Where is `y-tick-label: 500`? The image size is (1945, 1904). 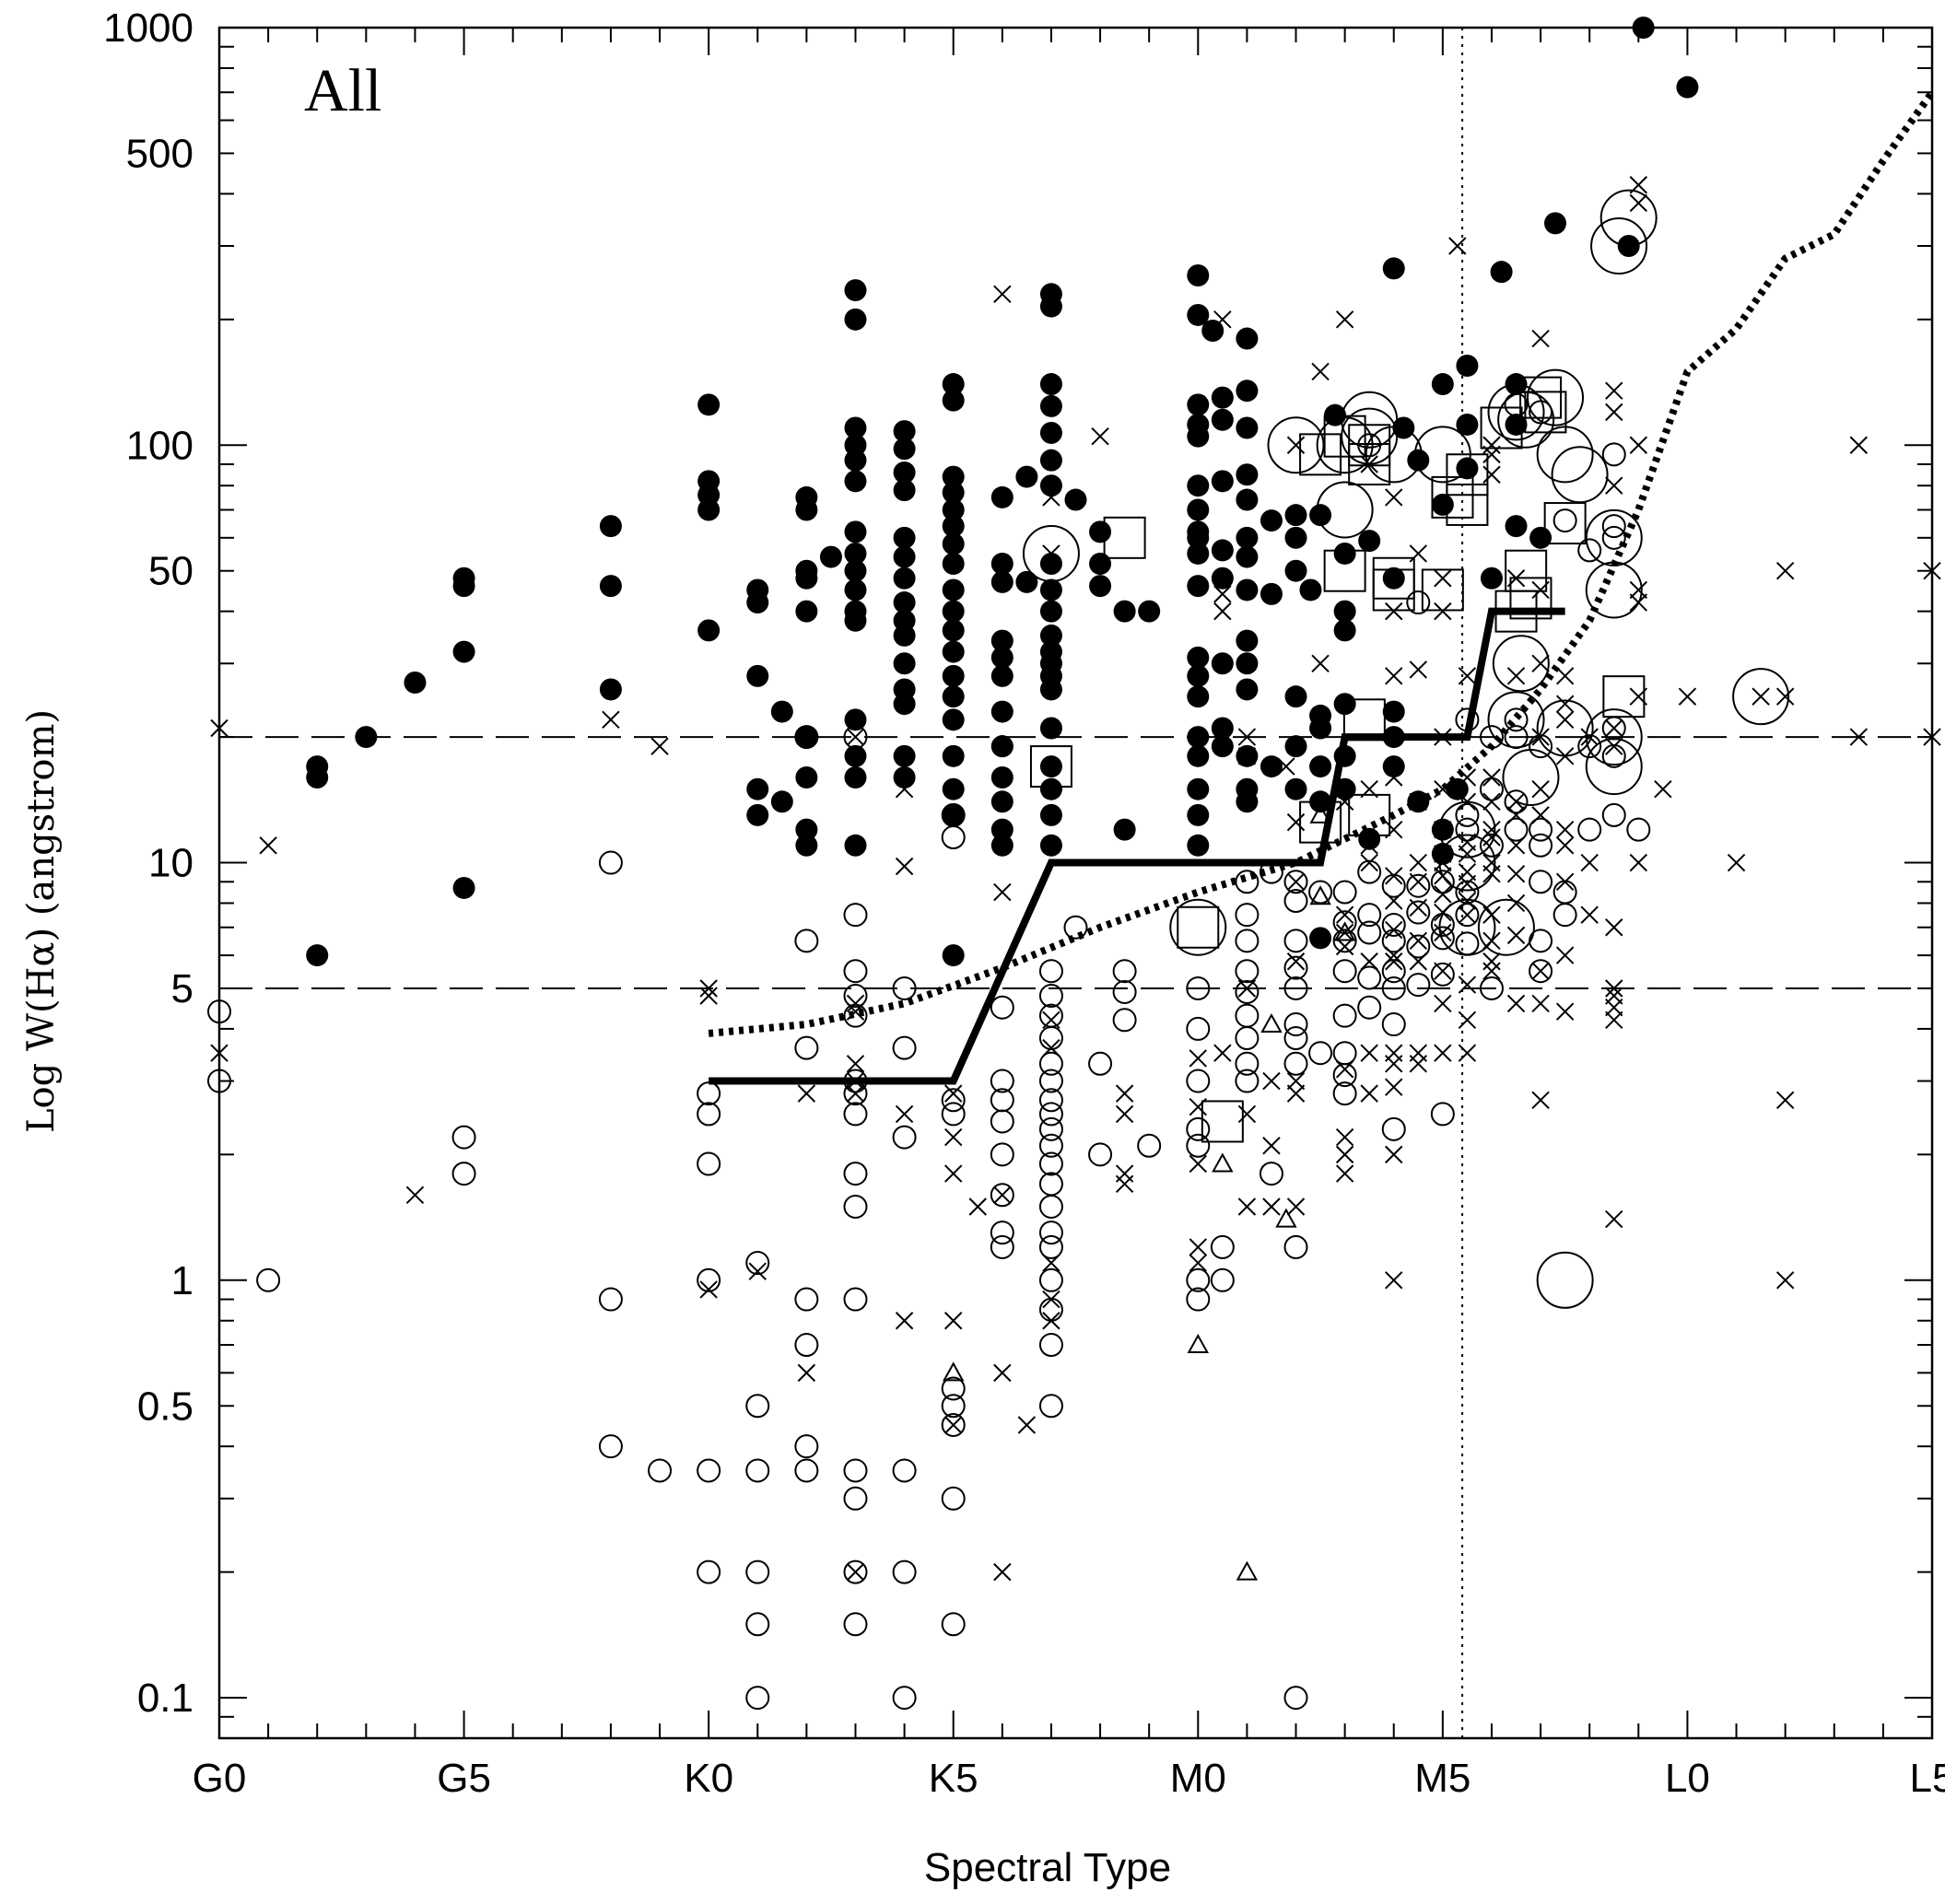 y-tick-label: 500 is located at coordinates (160, 153).